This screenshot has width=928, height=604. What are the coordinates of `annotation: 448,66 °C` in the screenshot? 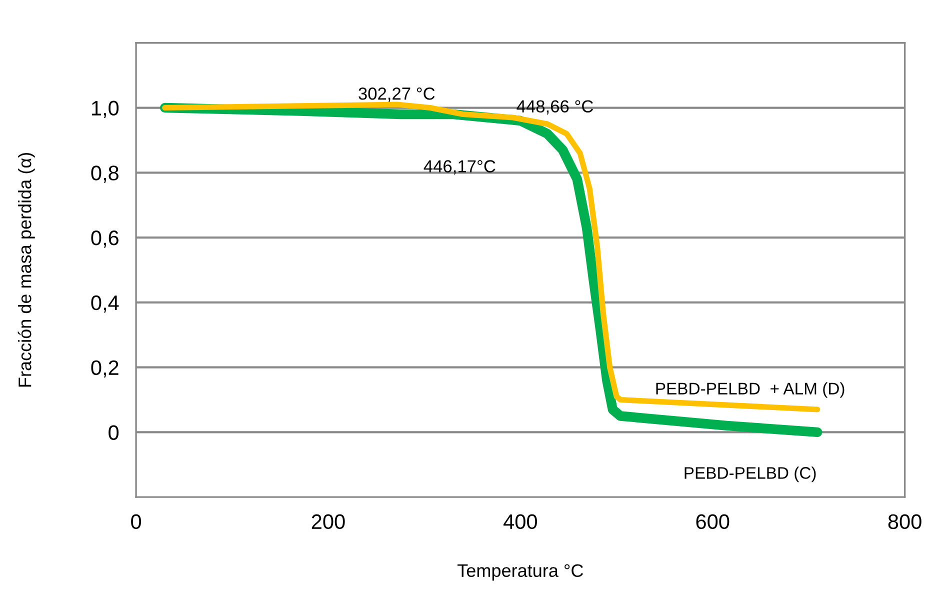 It's located at (555, 107).